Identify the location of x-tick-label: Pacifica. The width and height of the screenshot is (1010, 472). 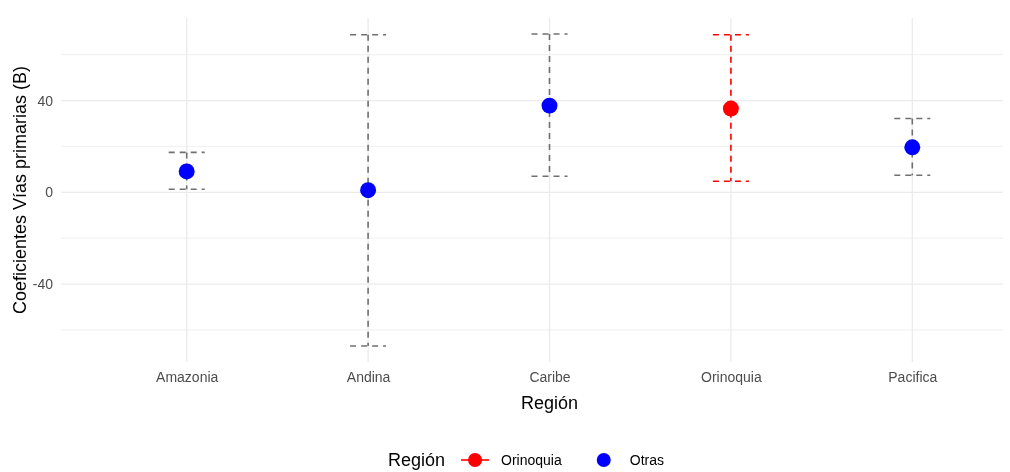
(913, 376).